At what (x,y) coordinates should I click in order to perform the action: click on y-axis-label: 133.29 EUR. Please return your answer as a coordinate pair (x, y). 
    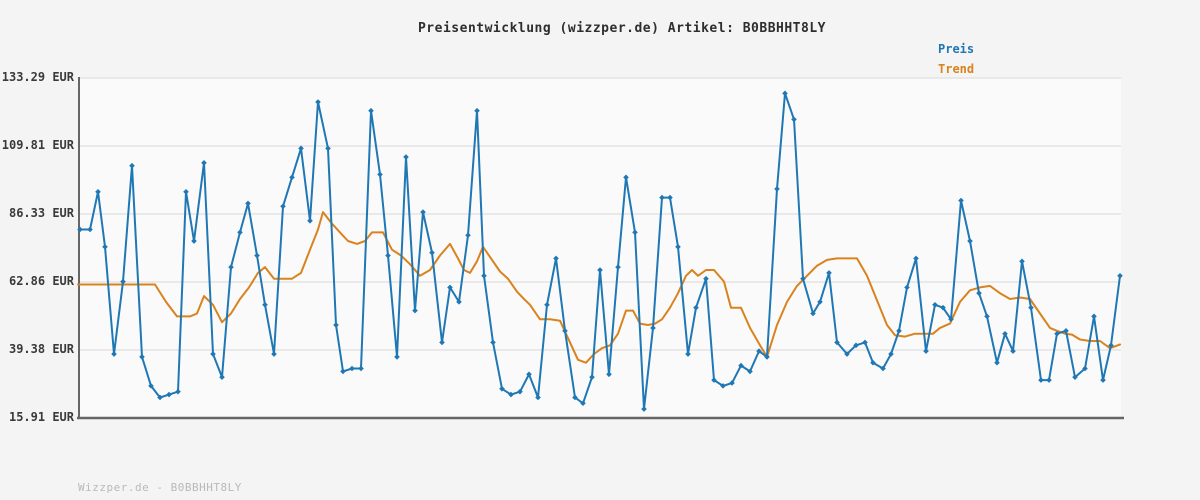
    Looking at the image, I should click on (37, 77).